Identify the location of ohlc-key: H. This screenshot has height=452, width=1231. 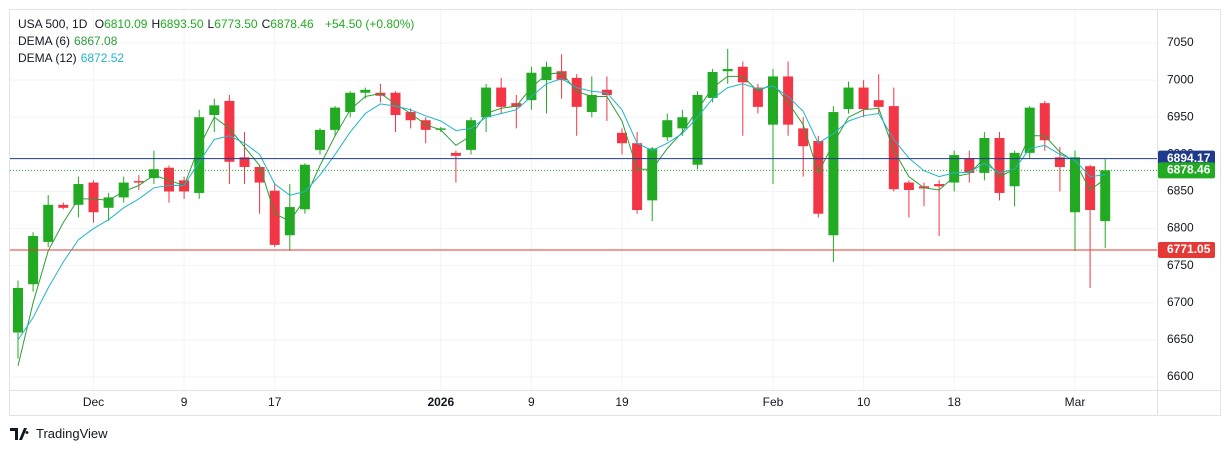
(156, 24).